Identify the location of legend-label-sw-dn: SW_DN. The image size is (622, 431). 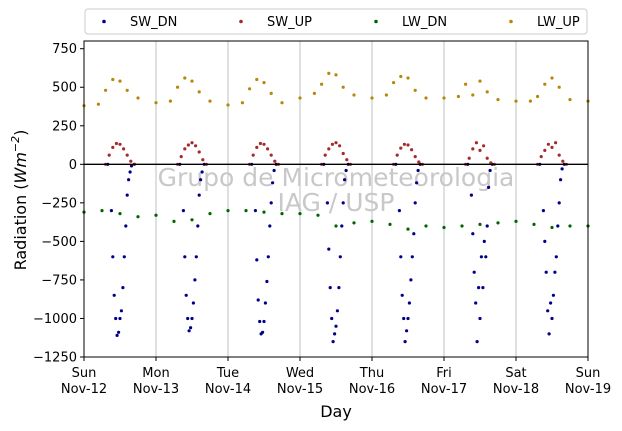
(153, 22).